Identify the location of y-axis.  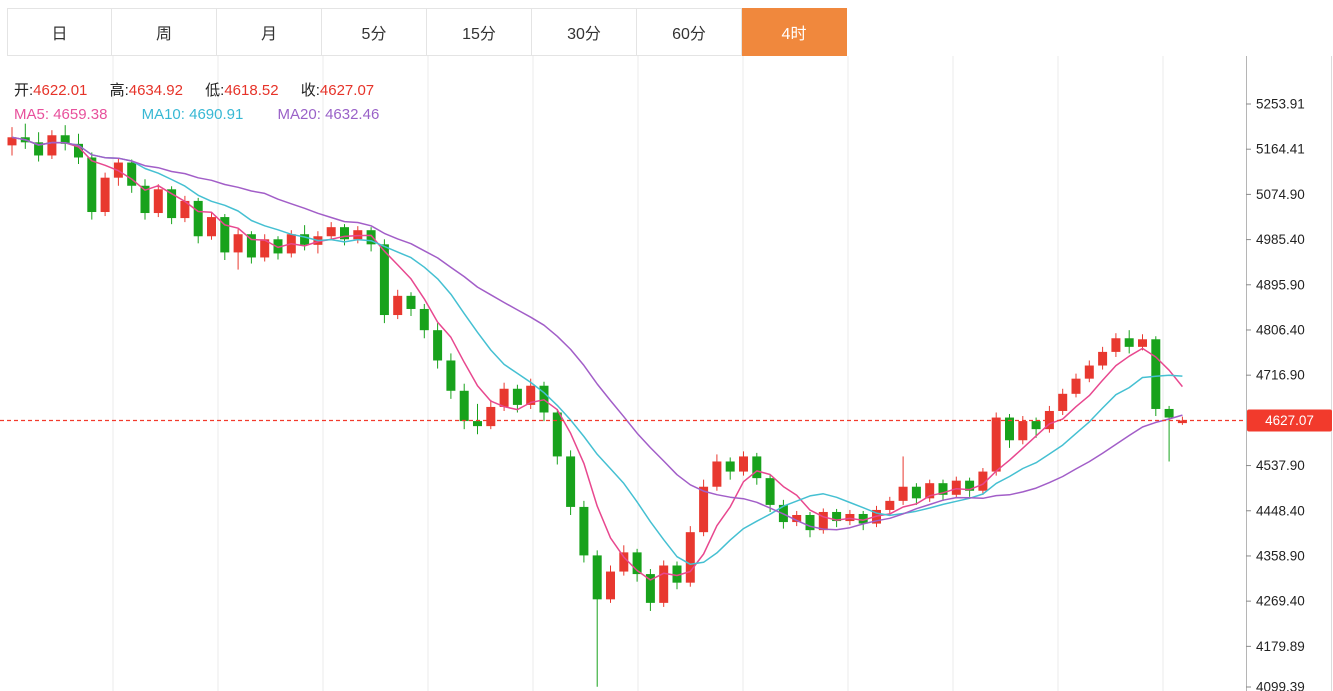
(1289, 373).